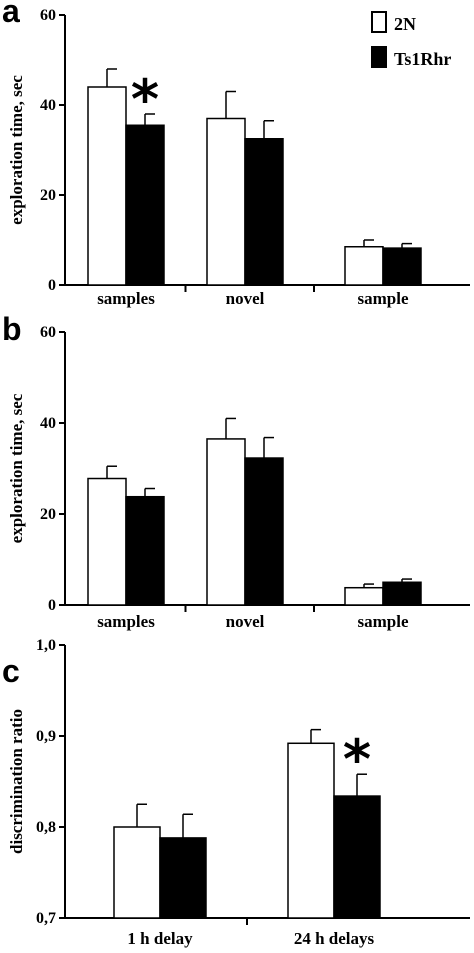 The width and height of the screenshot is (474, 953). Describe the element at coordinates (160, 938) in the screenshot. I see `category-label-1-h-delay: 1 h delay` at that location.